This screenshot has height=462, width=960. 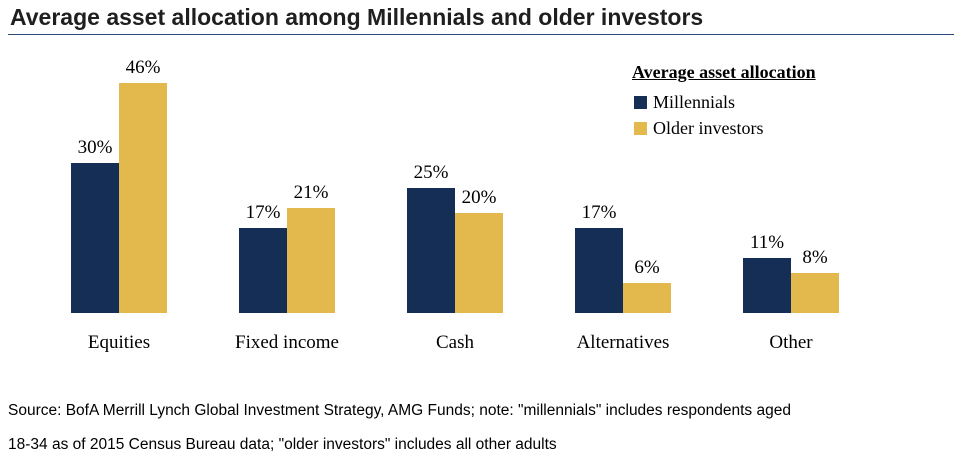 What do you see at coordinates (694, 101) in the screenshot?
I see `legend-label-millennials: Millennials` at bounding box center [694, 101].